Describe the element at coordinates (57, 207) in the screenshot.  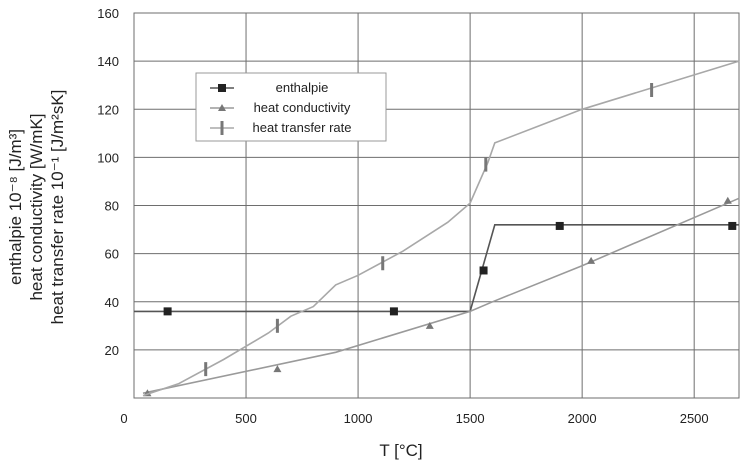
I see `y-axis-title-heat-transfer-rate: heat transfer rate 10⁻¹ [J/m²sK]` at that location.